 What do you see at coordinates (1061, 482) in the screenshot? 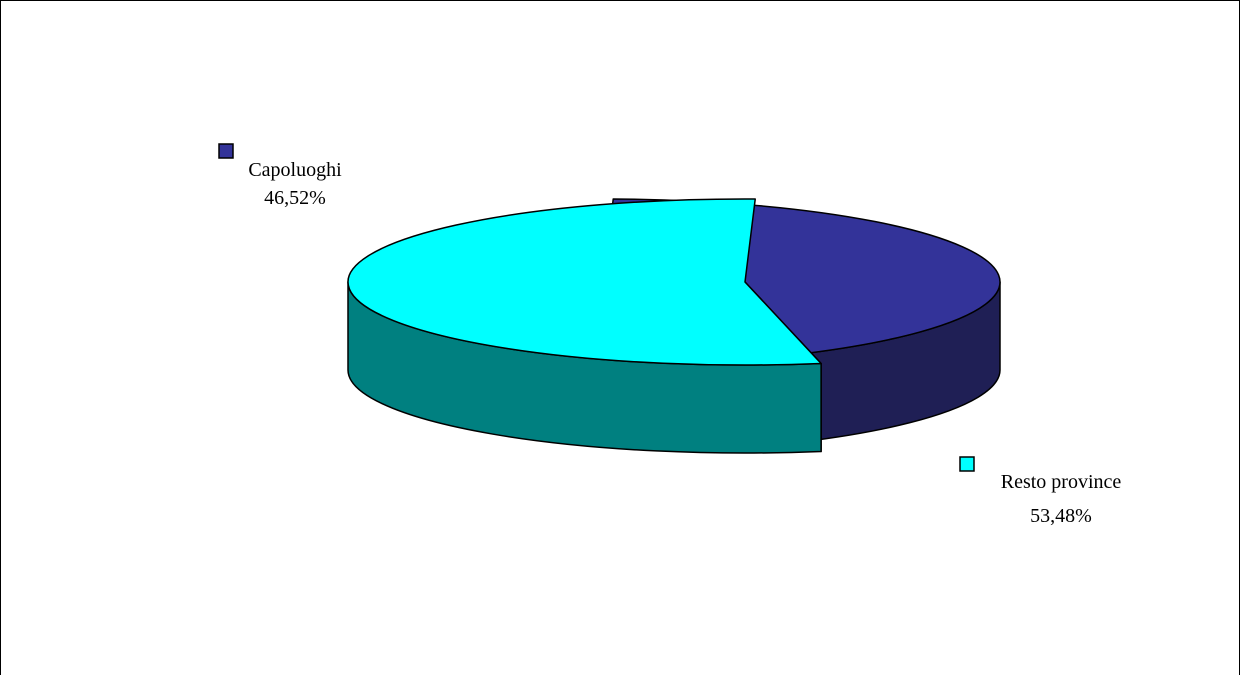
I see `resto-province-label: Resto province` at bounding box center [1061, 482].